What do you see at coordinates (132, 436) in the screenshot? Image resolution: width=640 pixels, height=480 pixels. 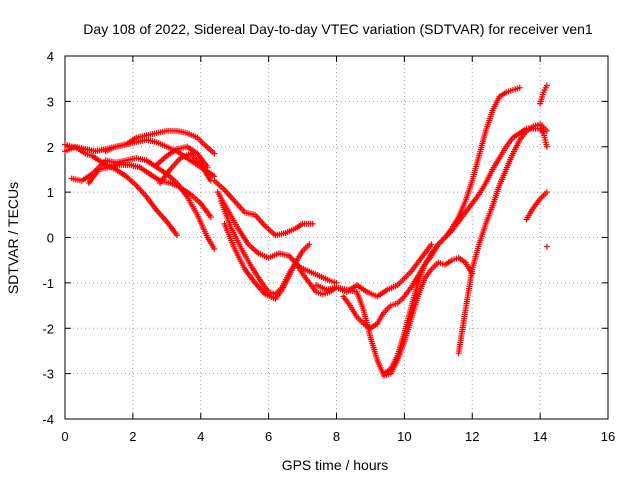 I see `x-tick-label: 2` at bounding box center [132, 436].